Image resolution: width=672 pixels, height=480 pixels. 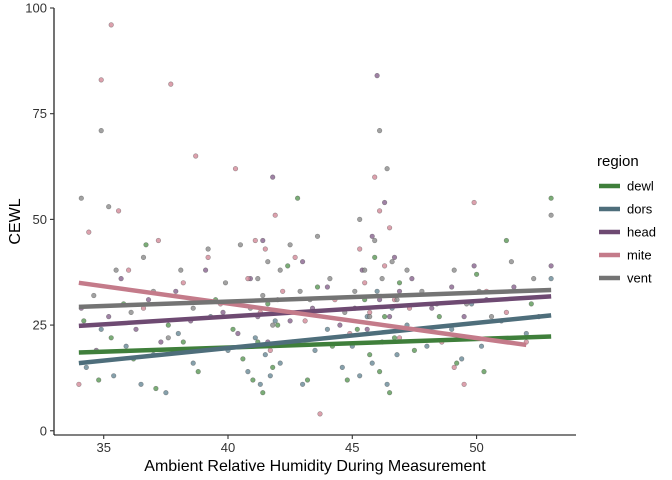 What do you see at coordinates (103, 447) in the screenshot?
I see `x-tick-label: 35` at bounding box center [103, 447].